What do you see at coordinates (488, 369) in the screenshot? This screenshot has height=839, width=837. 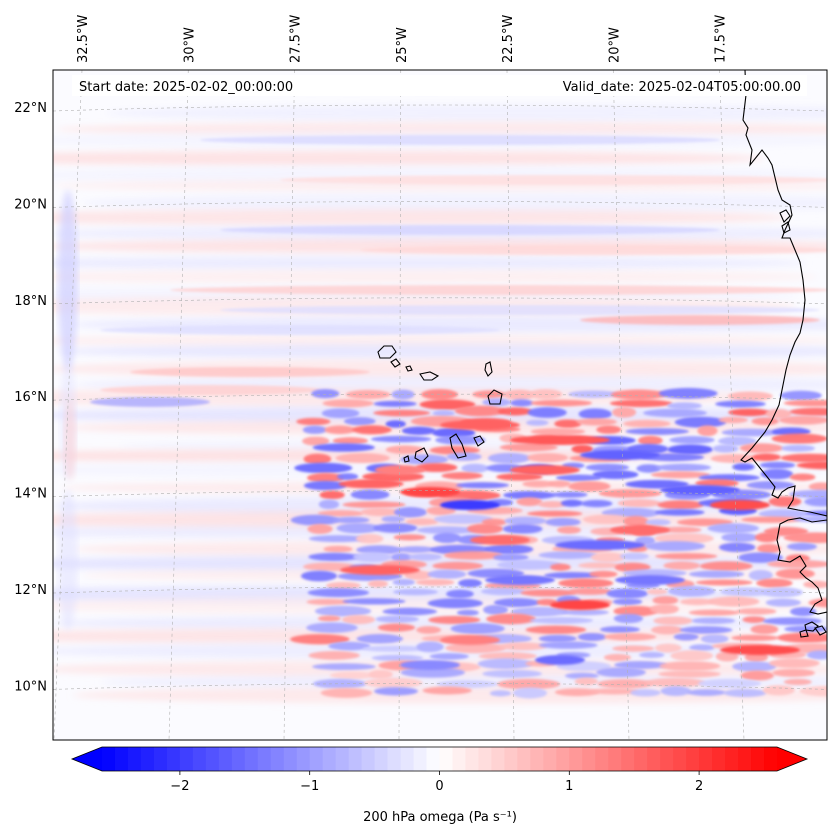 I see `island-sal` at bounding box center [488, 369].